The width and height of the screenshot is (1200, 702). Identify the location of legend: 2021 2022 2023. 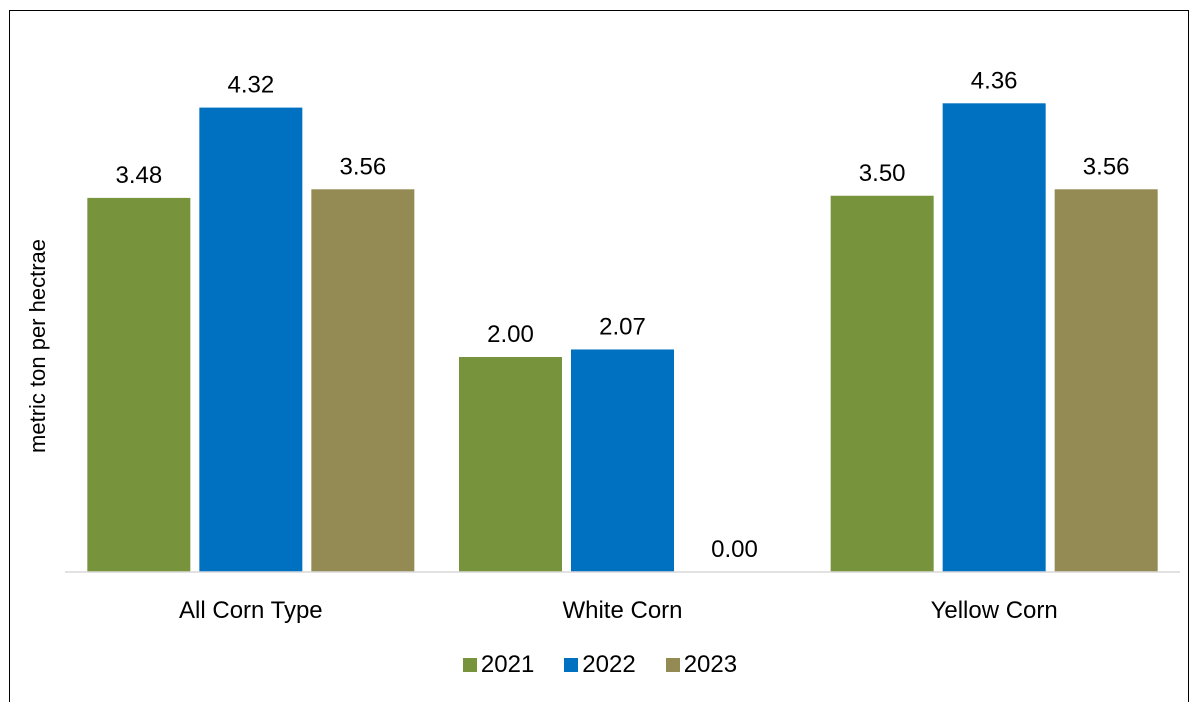
(600, 665).